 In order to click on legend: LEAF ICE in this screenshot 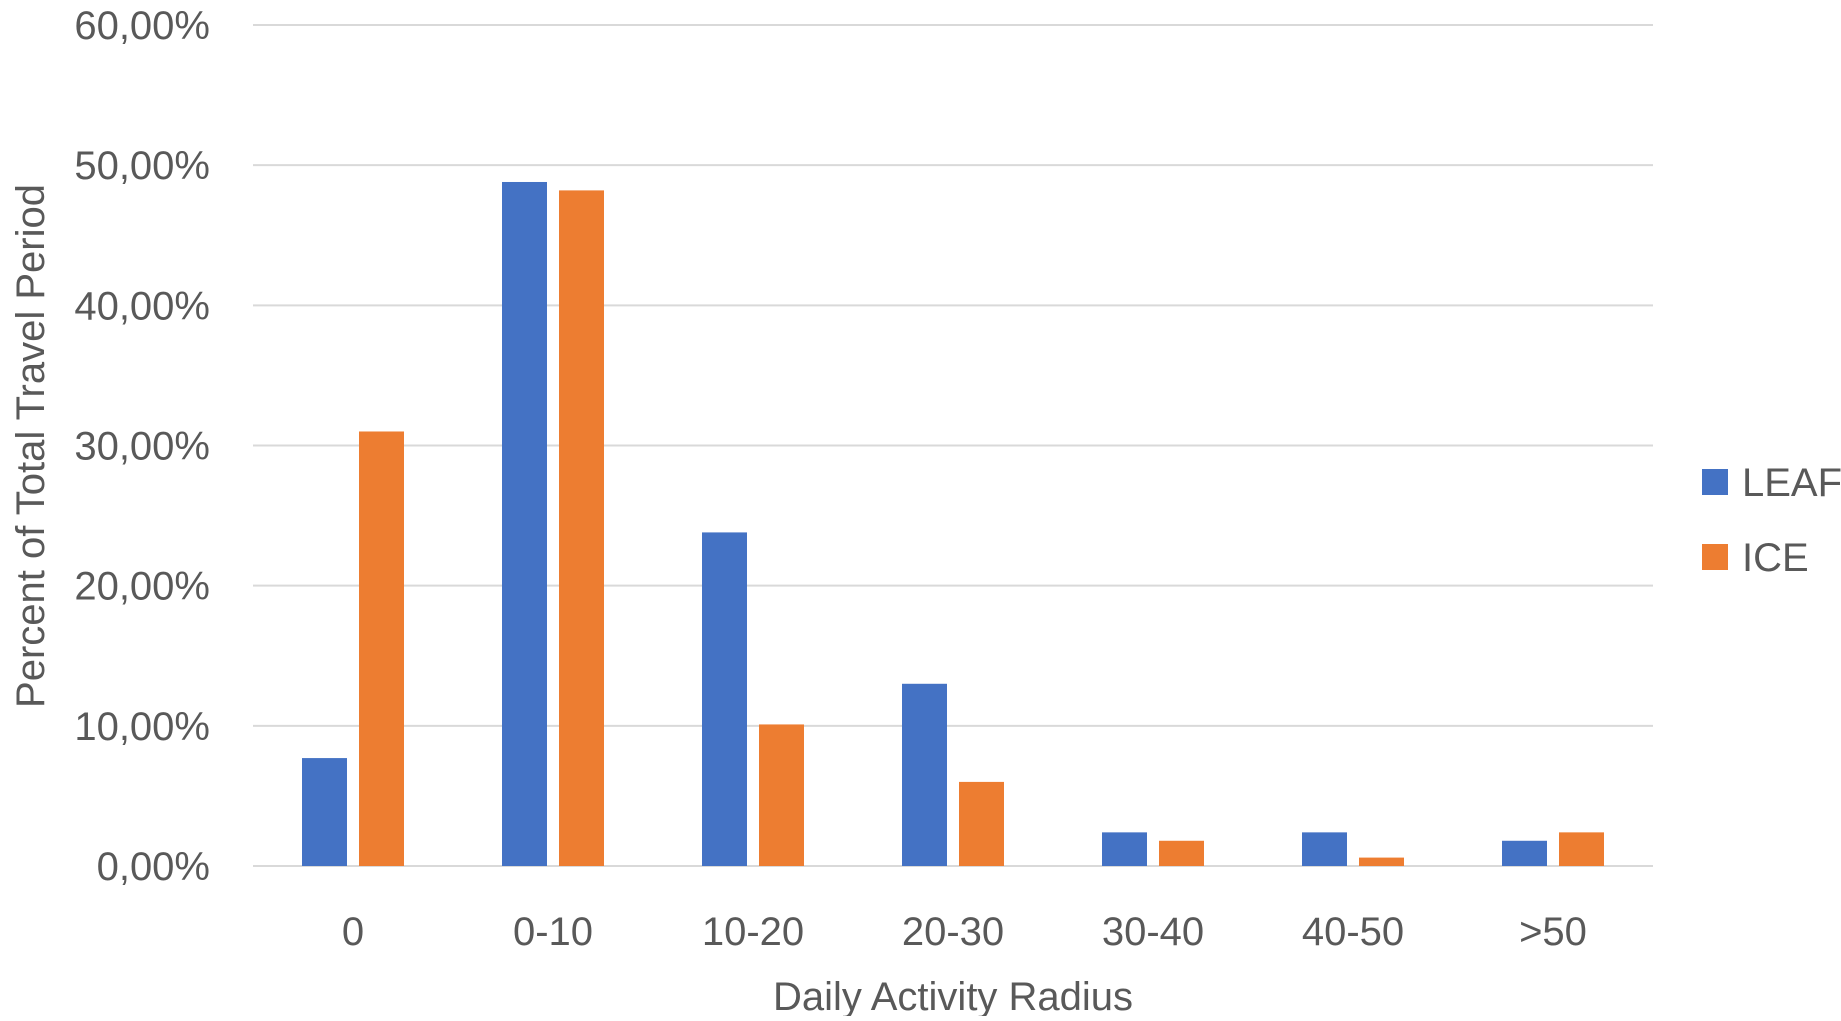, I will do `click(1771, 520)`.